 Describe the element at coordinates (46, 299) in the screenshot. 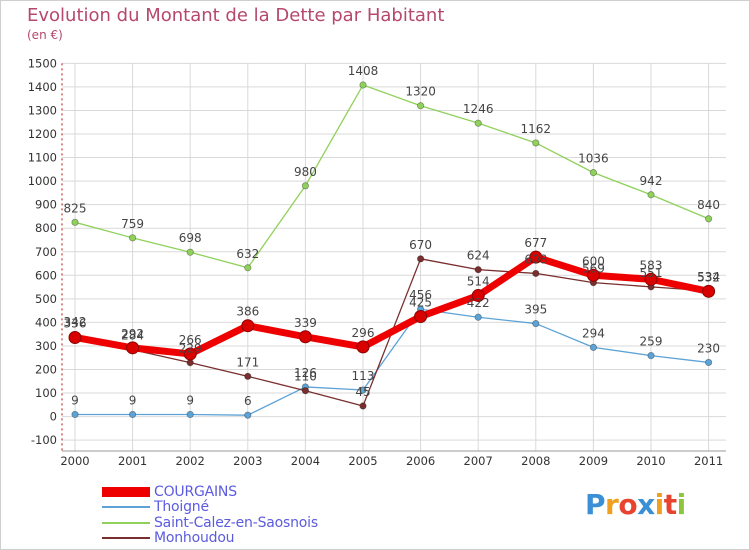

I see `y-tick-label: 500` at that location.